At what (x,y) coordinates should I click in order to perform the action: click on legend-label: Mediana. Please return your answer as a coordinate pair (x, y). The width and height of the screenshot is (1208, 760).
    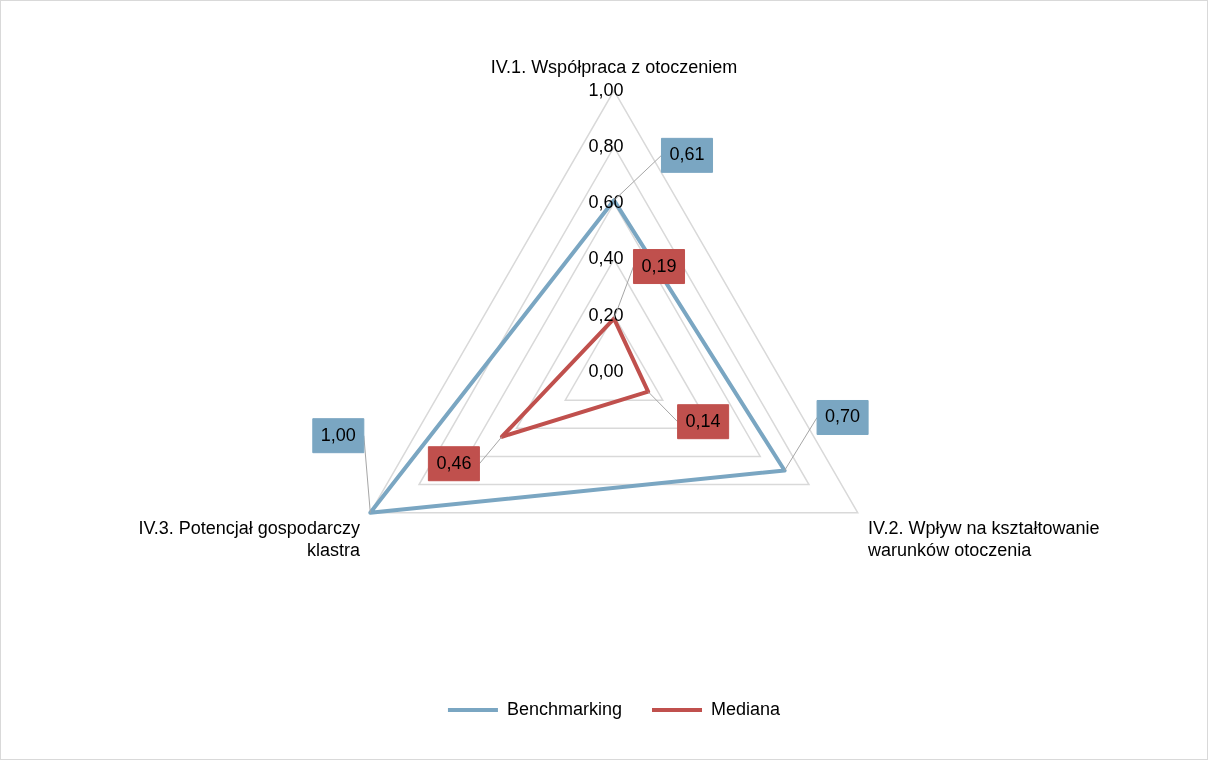
    Looking at the image, I should click on (746, 708).